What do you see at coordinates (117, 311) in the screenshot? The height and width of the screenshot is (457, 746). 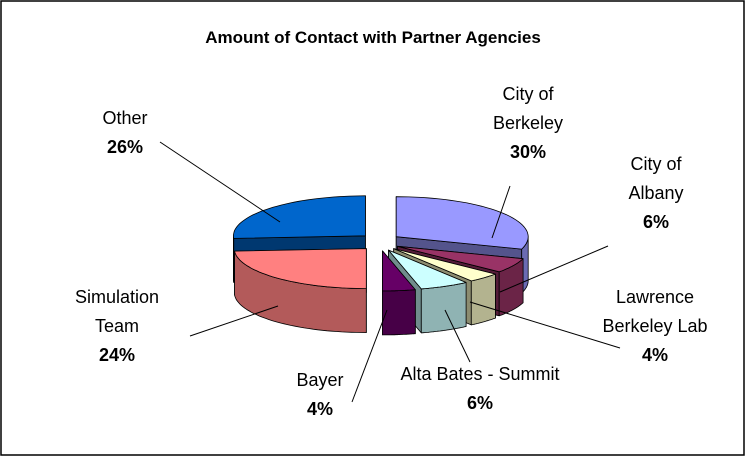 I see `slice-category: Simulation Team` at bounding box center [117, 311].